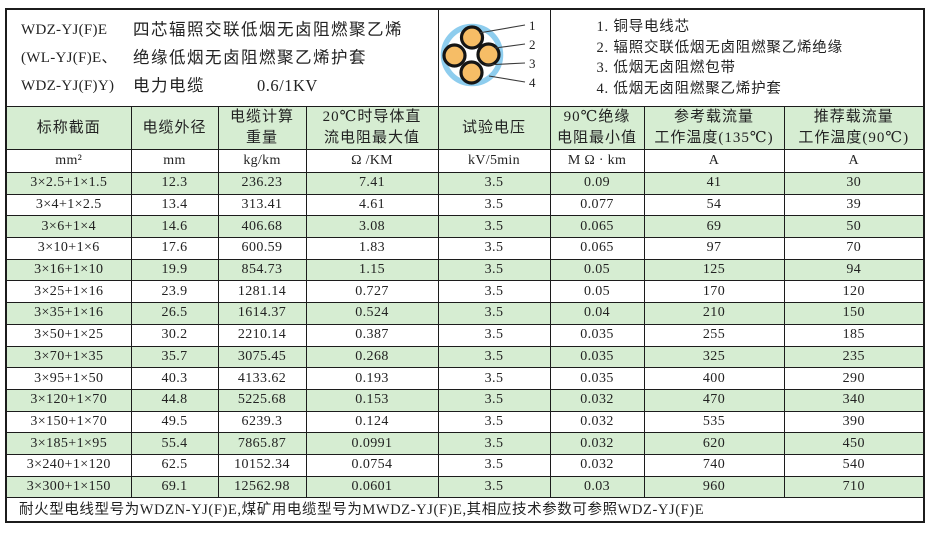 The width and height of the screenshot is (930, 552). I want to click on table-cell: 0.04, so click(597, 313).